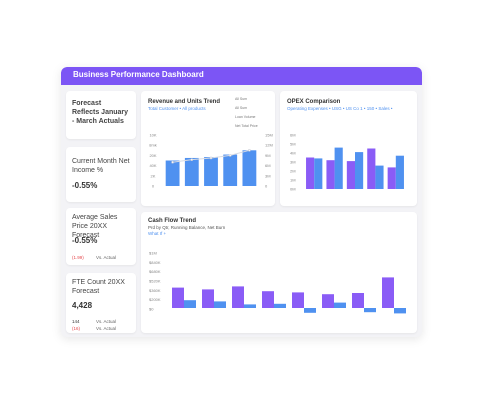 This screenshot has width=480, height=401. Describe the element at coordinates (85, 185) in the screenshot. I see `kpi-net-income-value: -0.55%` at that location.